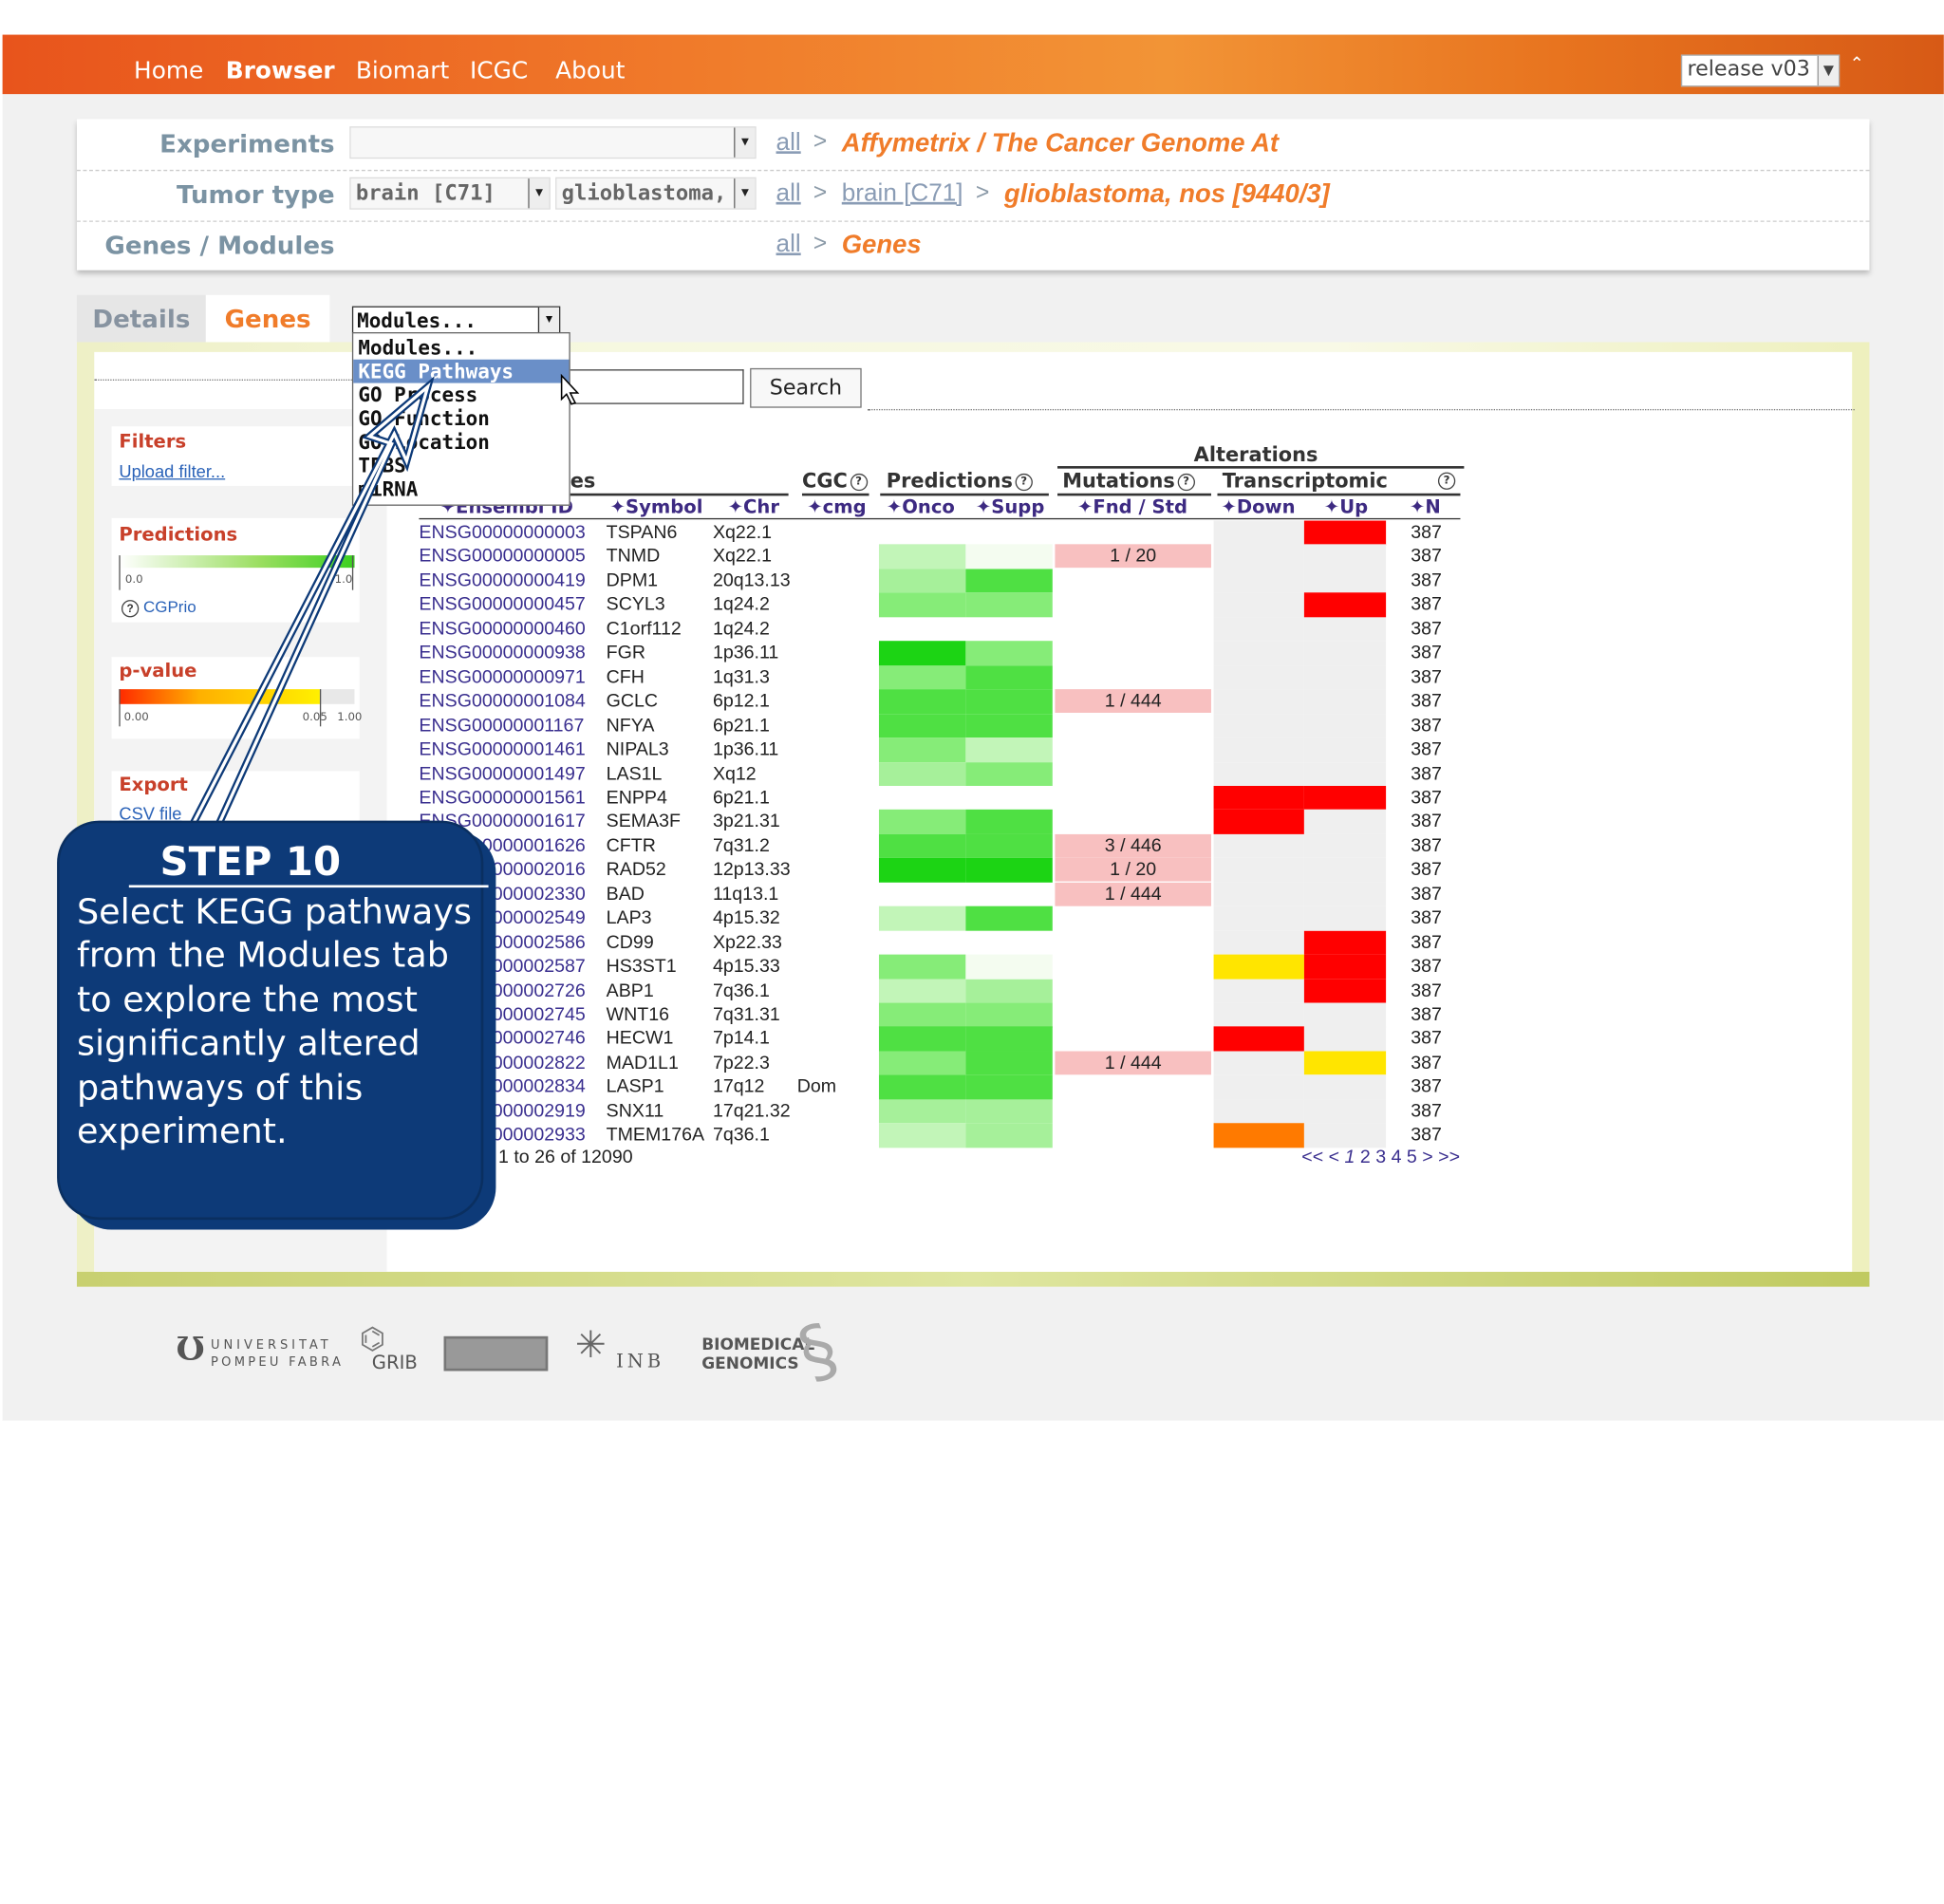 Image resolution: width=1944 pixels, height=1904 pixels. Describe the element at coordinates (502, 726) in the screenshot. I see `ensembl-id-link: ENSG00000001167` at that location.